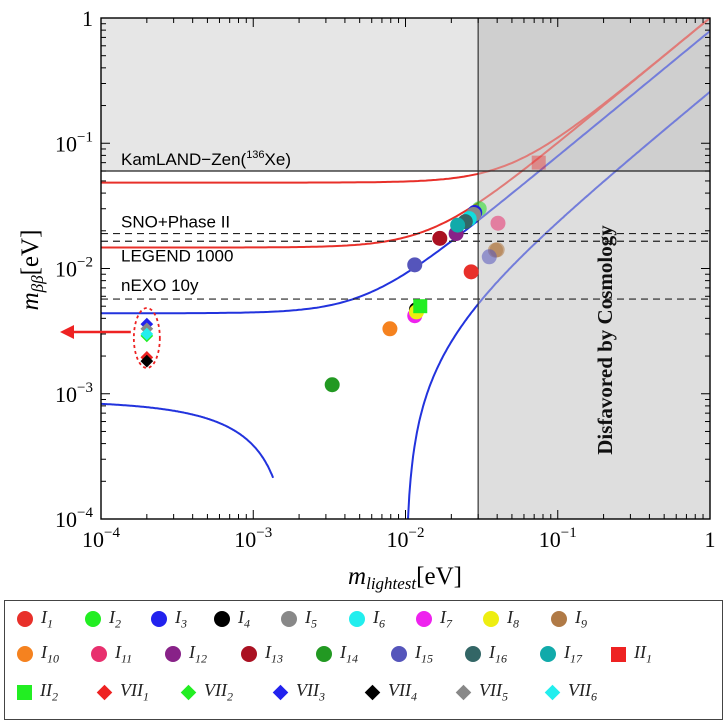 The width and height of the screenshot is (728, 724). Describe the element at coordinates (605, 340) in the screenshot. I see `cosmology-label: Disfavored by Cosmology` at that location.